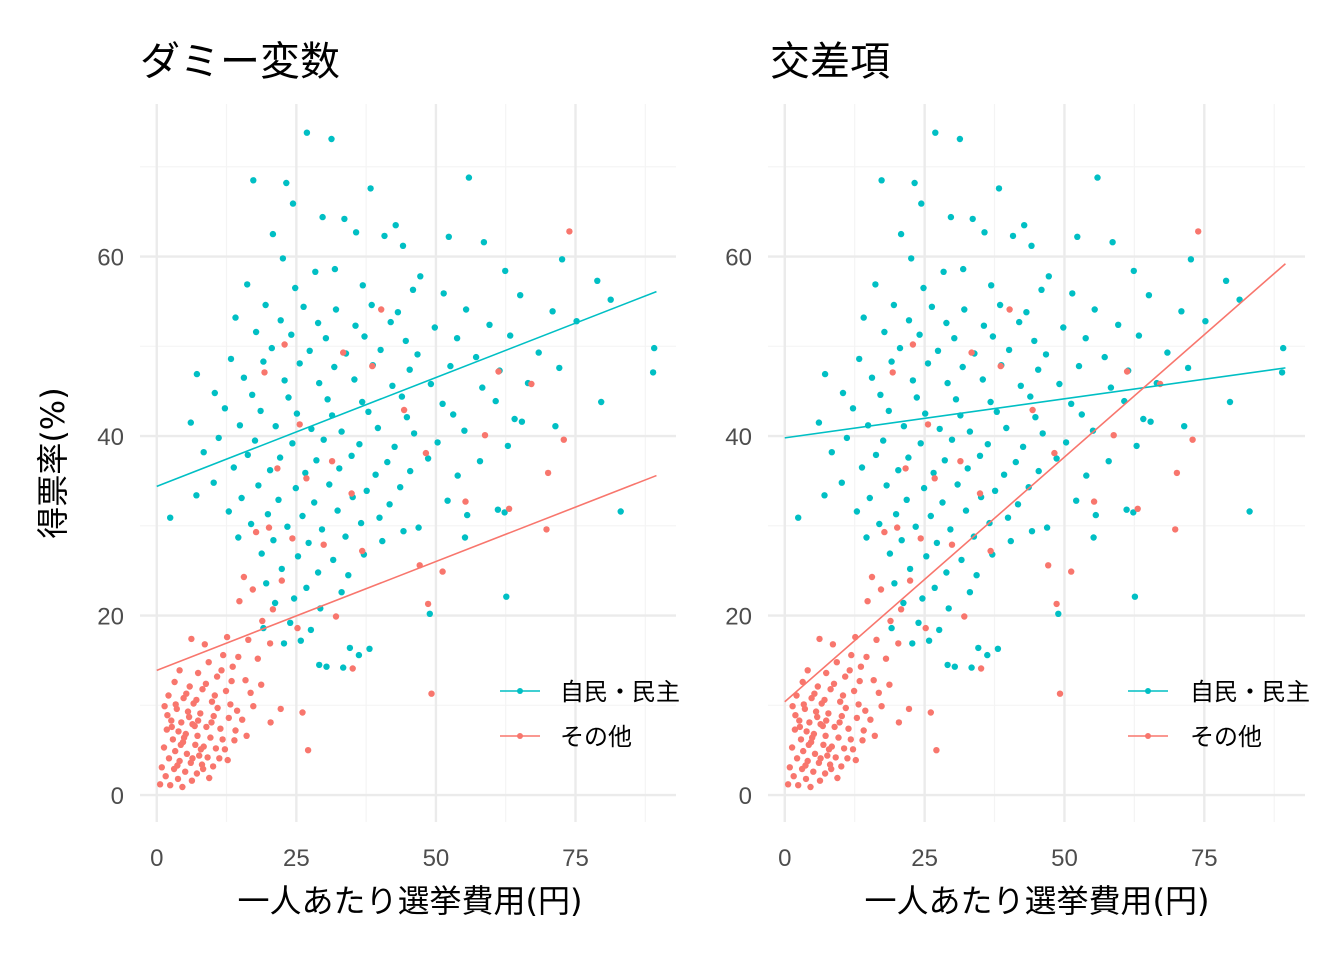 This screenshot has width=1344, height=960. Describe the element at coordinates (1219, 714) in the screenshot. I see `legend: 自民・民主 その他` at that location.